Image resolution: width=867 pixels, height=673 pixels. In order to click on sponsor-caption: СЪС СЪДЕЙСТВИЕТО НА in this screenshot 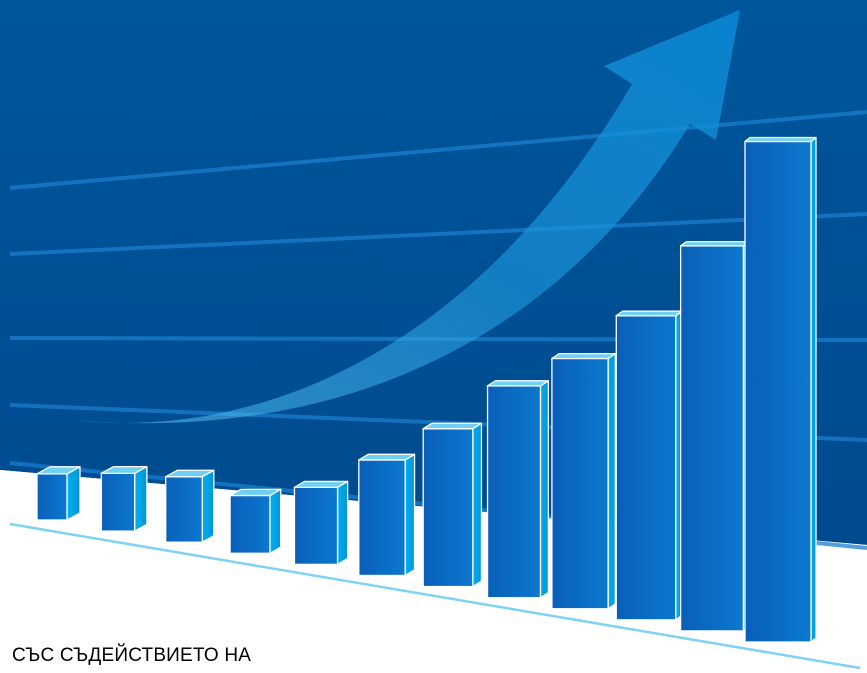, I will do `click(132, 655)`.